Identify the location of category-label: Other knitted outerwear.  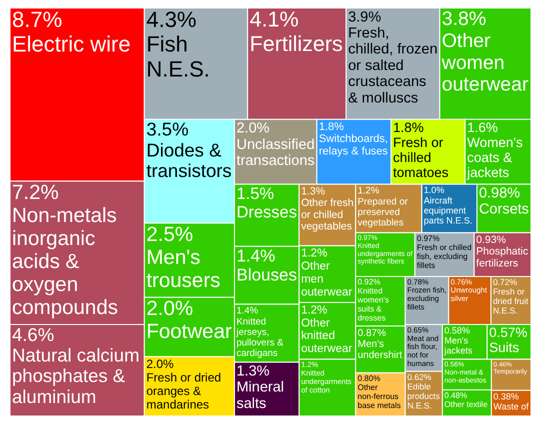
(326, 336).